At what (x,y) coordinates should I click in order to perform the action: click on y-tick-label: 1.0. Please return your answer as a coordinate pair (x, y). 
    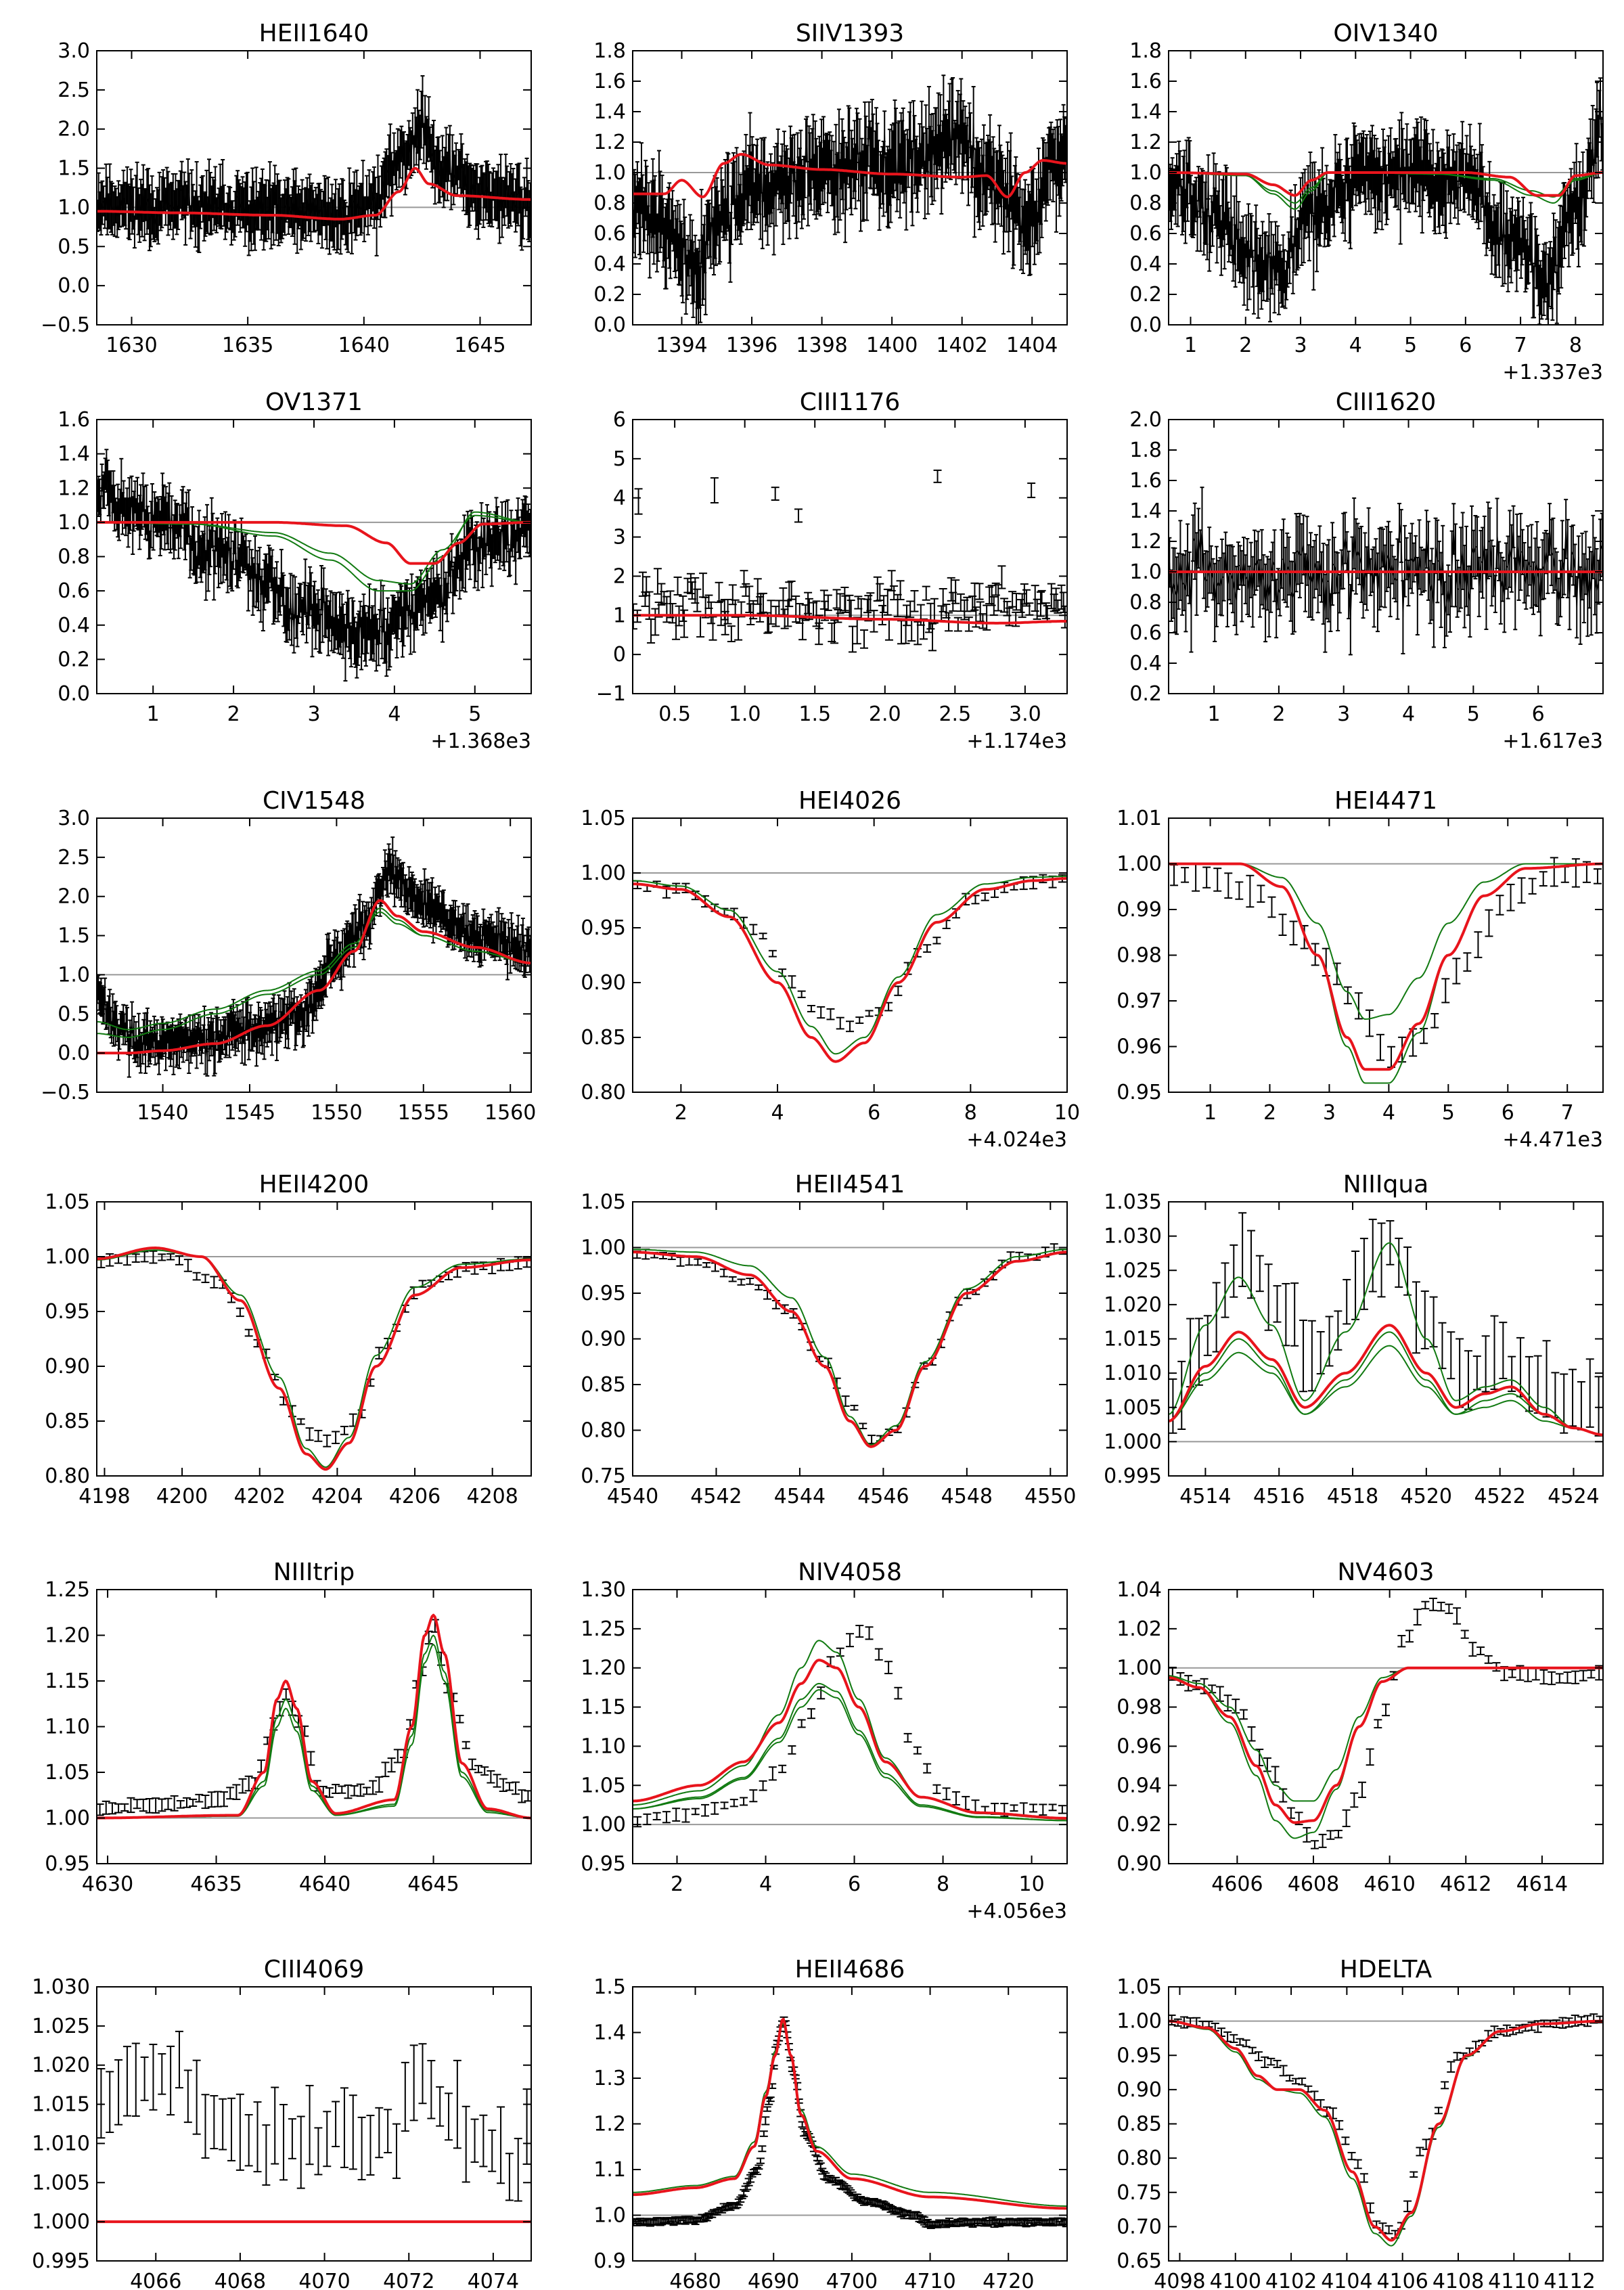
    Looking at the image, I should click on (609, 173).